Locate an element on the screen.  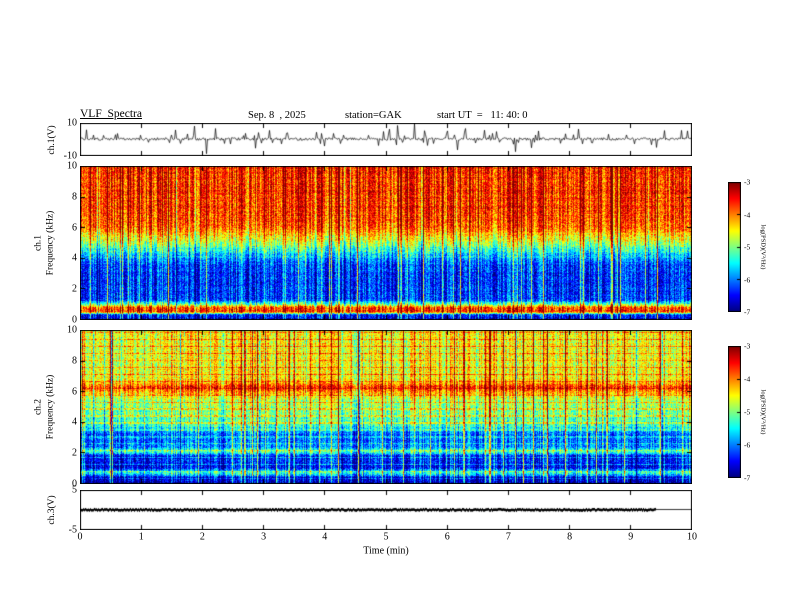
x-tick-label: 3 is located at coordinates (264, 537).